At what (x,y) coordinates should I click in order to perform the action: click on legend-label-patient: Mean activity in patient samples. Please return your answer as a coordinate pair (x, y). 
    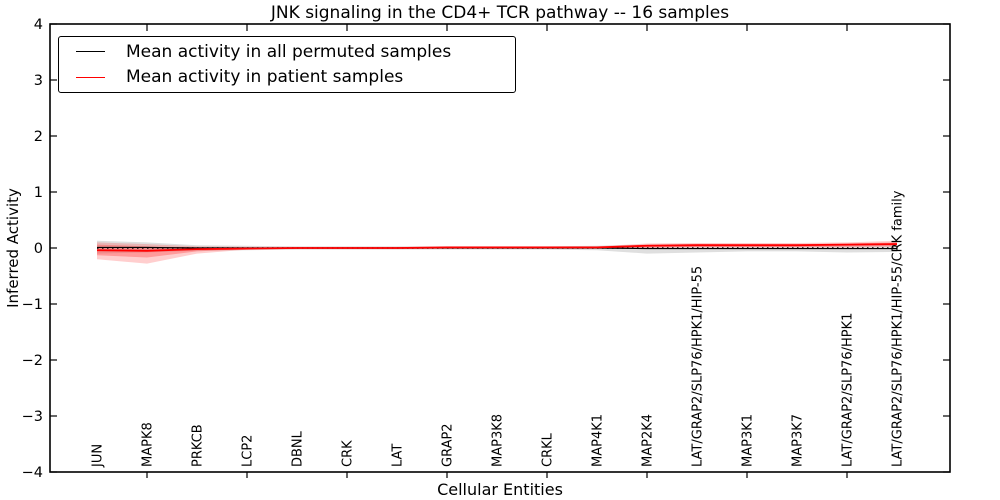
    Looking at the image, I should click on (265, 77).